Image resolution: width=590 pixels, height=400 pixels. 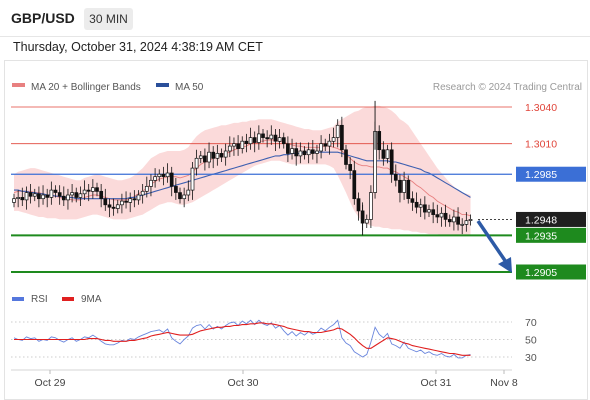 What do you see at coordinates (86, 87) in the screenshot?
I see `legend-label-0: MA 20 + Bollinger Bands` at bounding box center [86, 87].